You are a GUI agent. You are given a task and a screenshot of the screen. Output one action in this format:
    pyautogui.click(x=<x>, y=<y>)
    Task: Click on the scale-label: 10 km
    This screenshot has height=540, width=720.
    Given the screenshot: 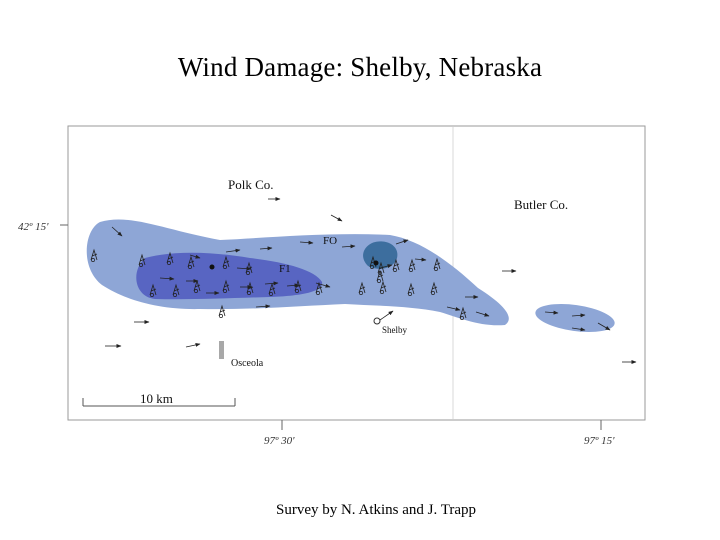 What is the action you would take?
    pyautogui.click(x=156, y=398)
    